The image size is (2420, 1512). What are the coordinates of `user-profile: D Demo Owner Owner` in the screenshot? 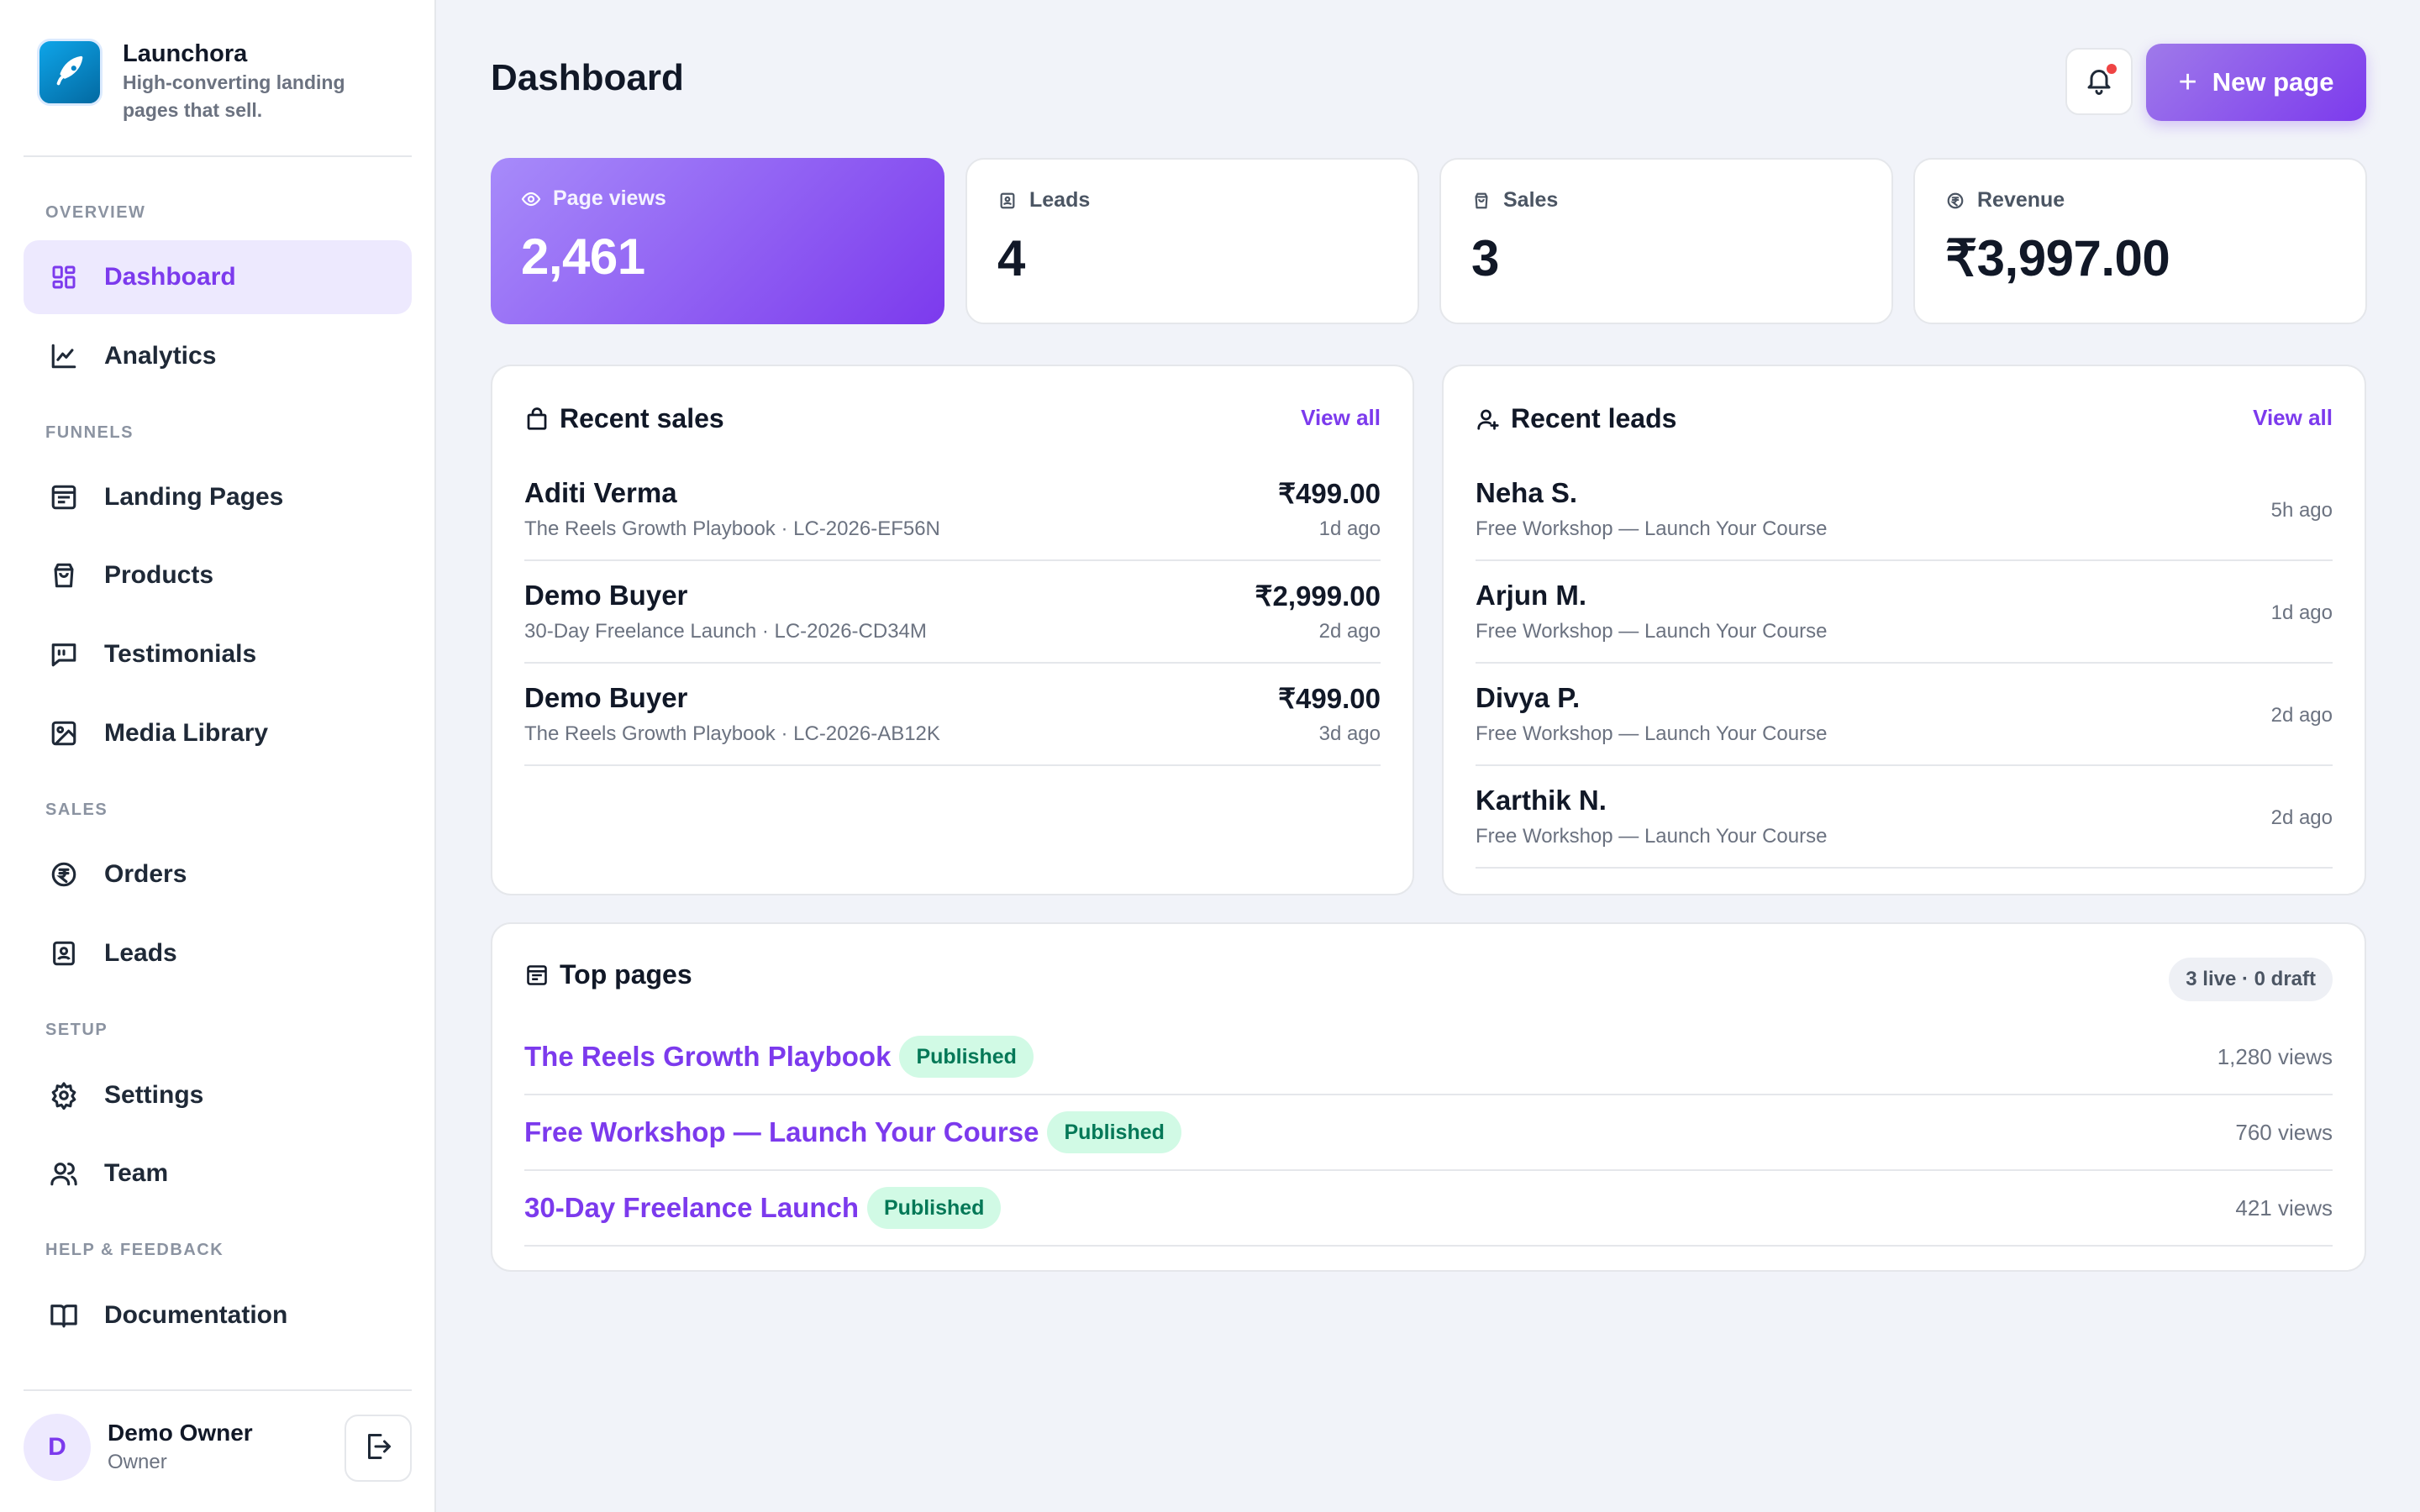 It's located at (138, 1447).